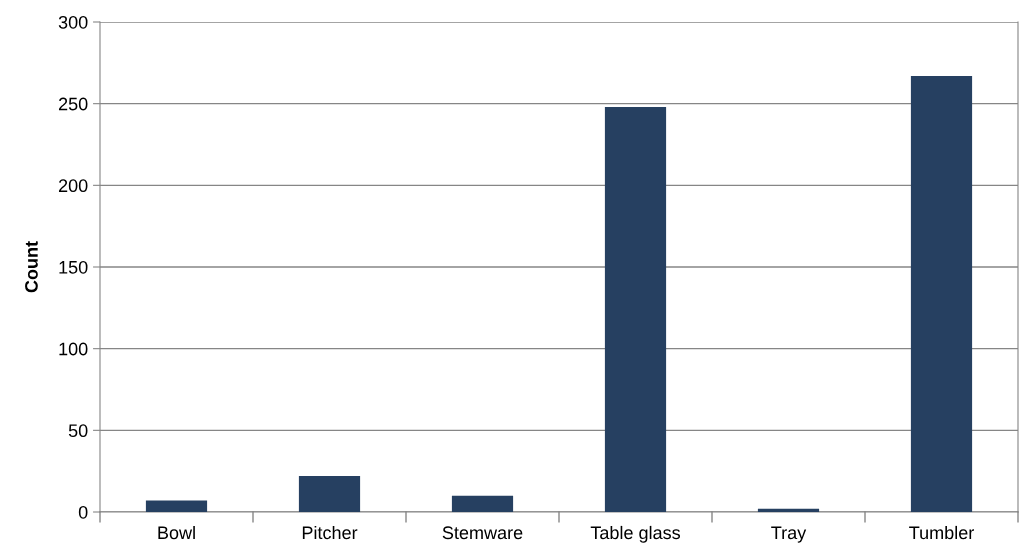 This screenshot has width=1026, height=550. What do you see at coordinates (73, 349) in the screenshot?
I see `y-tick-label: 100` at bounding box center [73, 349].